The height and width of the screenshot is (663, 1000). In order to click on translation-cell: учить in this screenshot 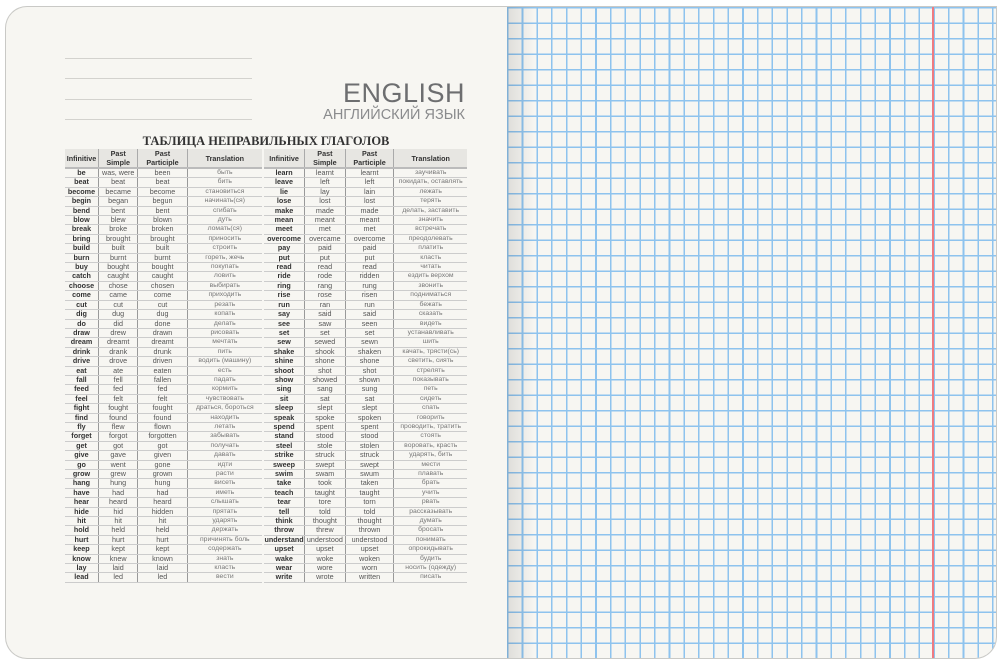, I will do `click(430, 493)`.